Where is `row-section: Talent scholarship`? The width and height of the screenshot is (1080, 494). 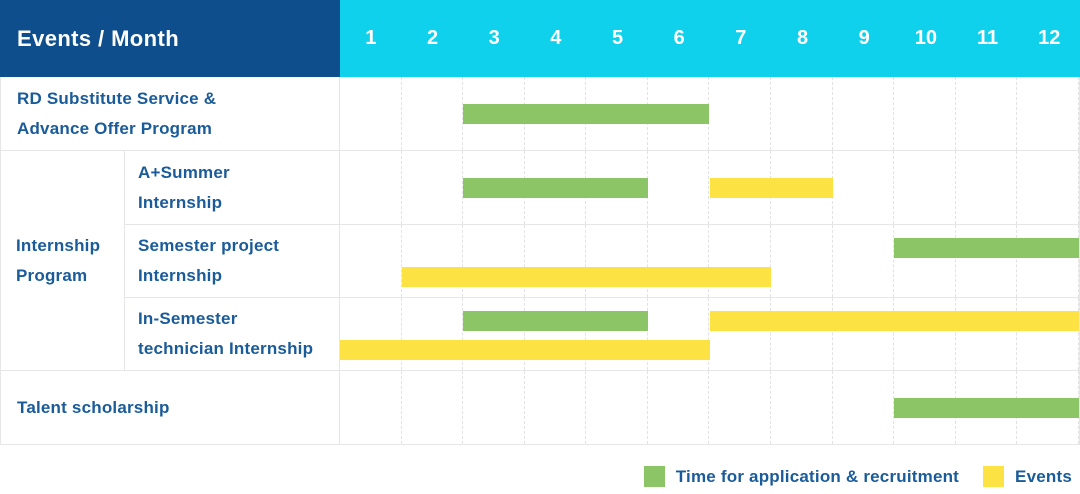 row-section: Talent scholarship is located at coordinates (540, 407).